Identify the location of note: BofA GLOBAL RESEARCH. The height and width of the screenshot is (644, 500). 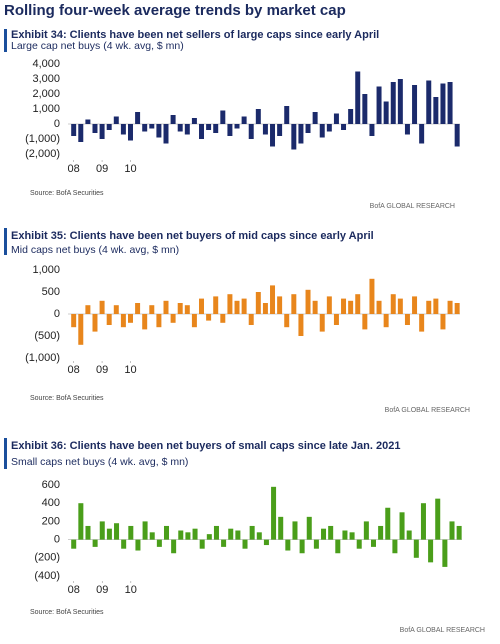
(412, 206).